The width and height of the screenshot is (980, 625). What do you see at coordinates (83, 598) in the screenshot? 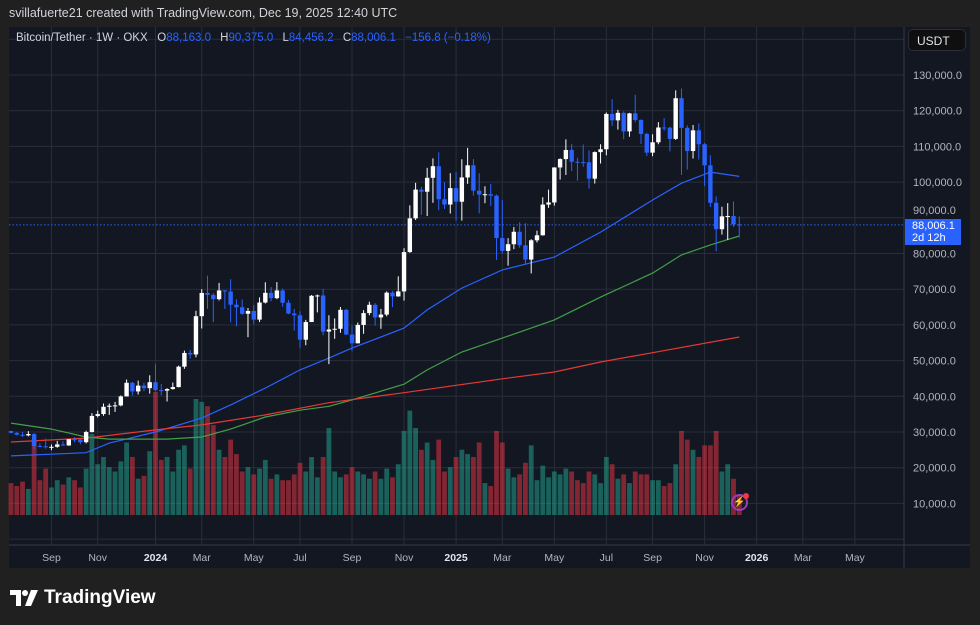
I see `tradingview-logo: TradingView` at bounding box center [83, 598].